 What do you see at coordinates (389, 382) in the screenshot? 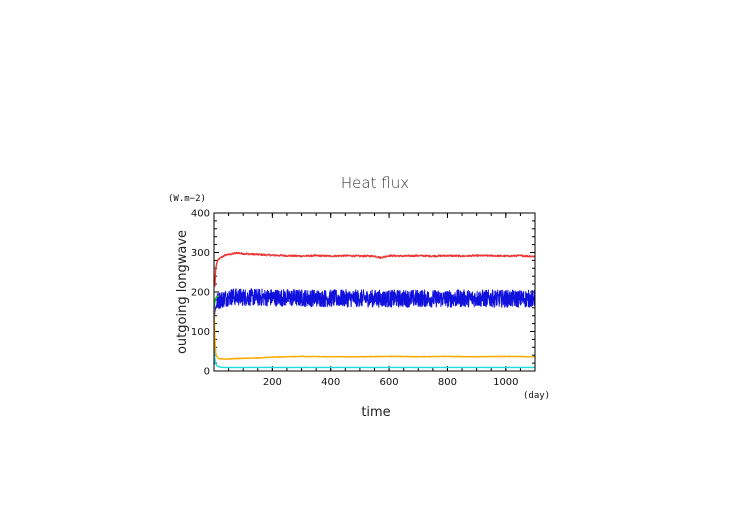
I see `x-tick-label: 600` at bounding box center [389, 382].